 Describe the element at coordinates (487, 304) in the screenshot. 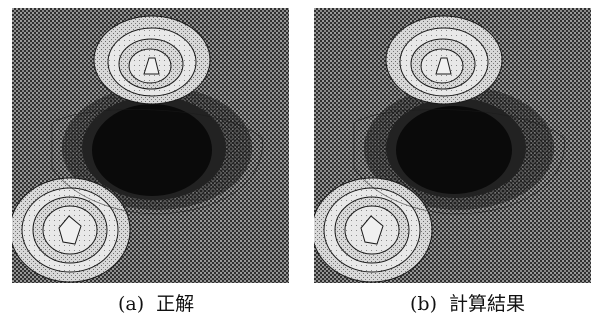

I see `caption-b-text: 計算結果` at that location.